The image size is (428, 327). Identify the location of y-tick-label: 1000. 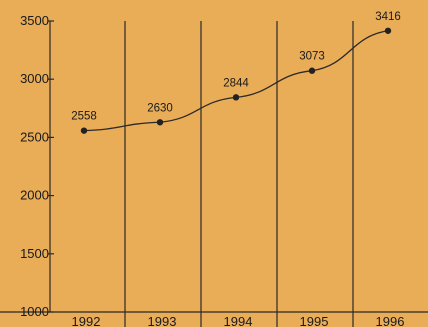
(34, 311).